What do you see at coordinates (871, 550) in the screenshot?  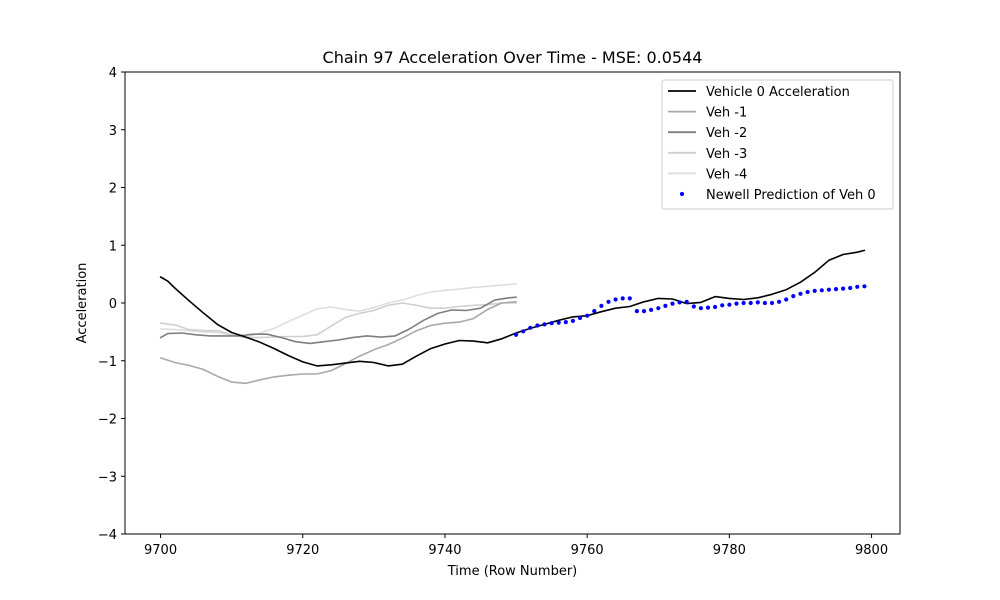 I see `x-tick-label: 9800` at bounding box center [871, 550].